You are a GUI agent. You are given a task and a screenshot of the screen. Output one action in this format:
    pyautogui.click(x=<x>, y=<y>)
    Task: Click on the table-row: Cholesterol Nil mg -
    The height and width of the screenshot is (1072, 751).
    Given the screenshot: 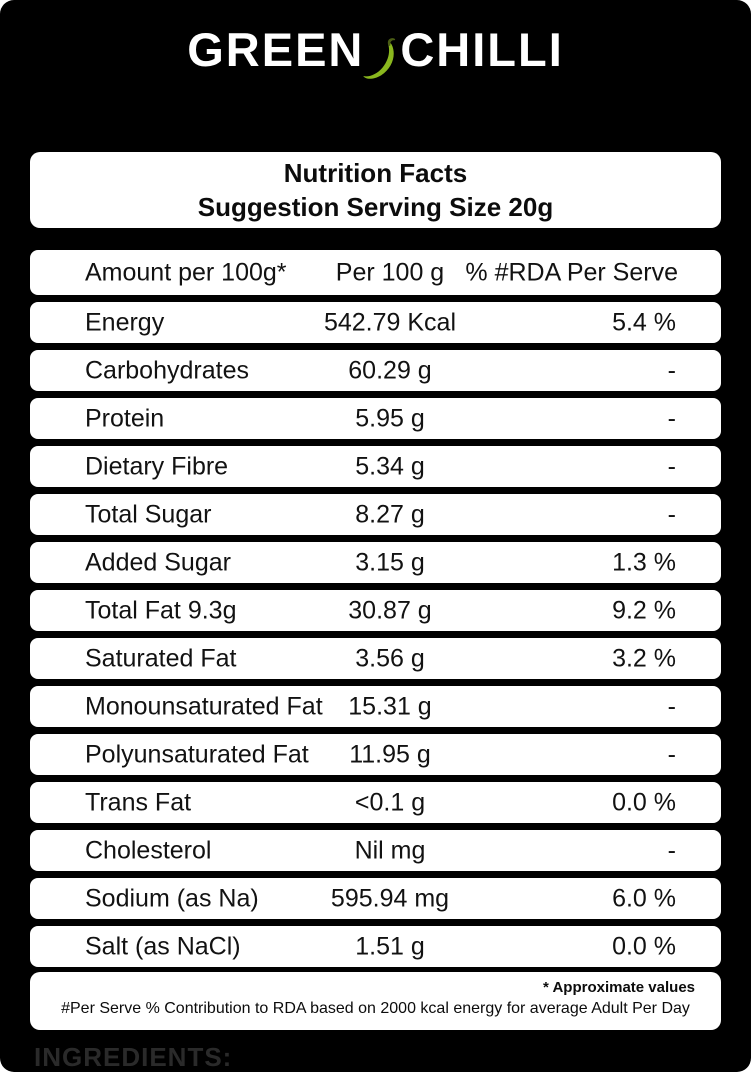 What is the action you would take?
    pyautogui.click(x=375, y=850)
    